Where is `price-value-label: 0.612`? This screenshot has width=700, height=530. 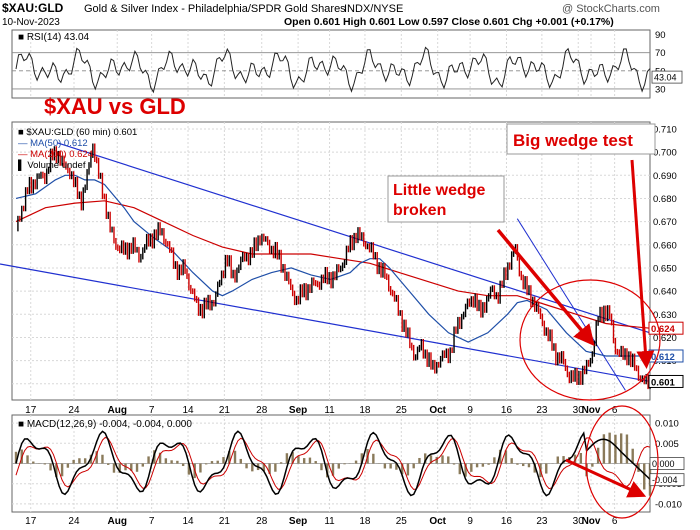
price-value-label: 0.612 is located at coordinates (663, 357).